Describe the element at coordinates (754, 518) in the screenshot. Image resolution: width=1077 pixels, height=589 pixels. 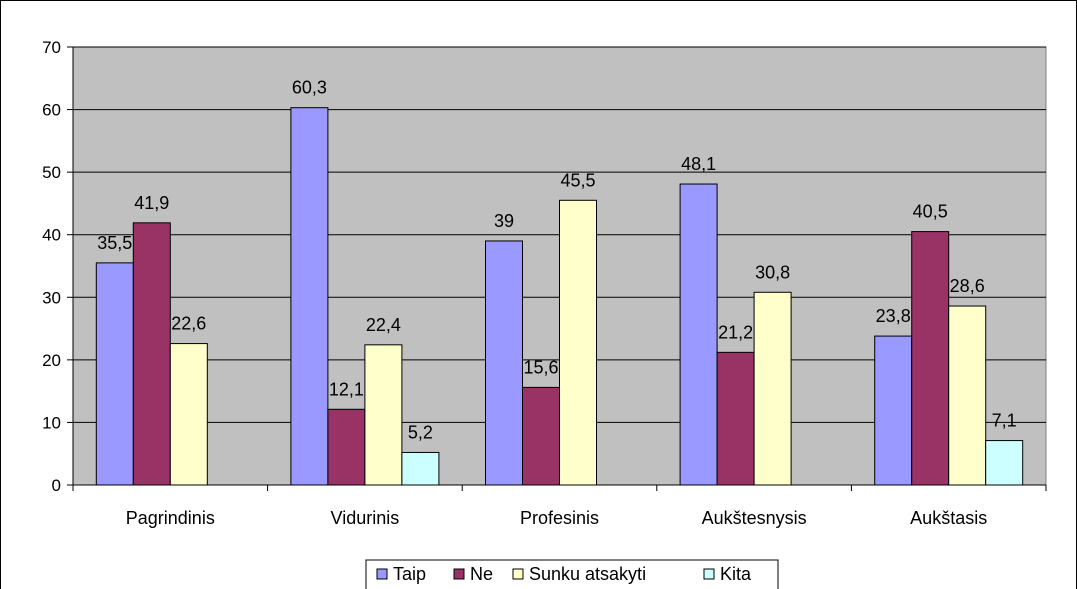
I see `x-category-label: Aukštesnysis` at that location.